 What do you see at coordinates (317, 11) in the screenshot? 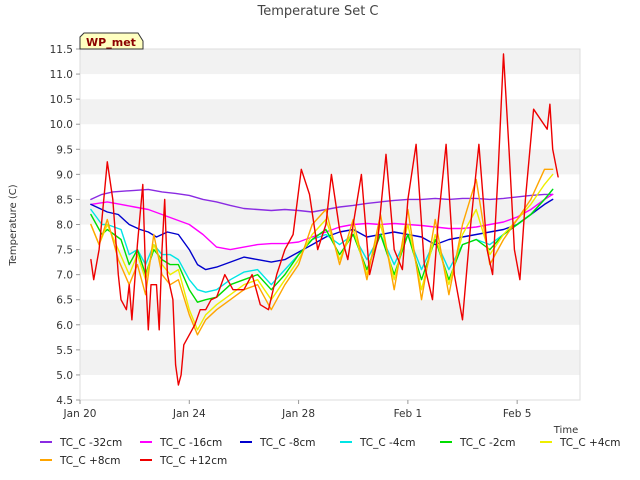
I see `chart-title: Temperature Set C` at bounding box center [317, 11].